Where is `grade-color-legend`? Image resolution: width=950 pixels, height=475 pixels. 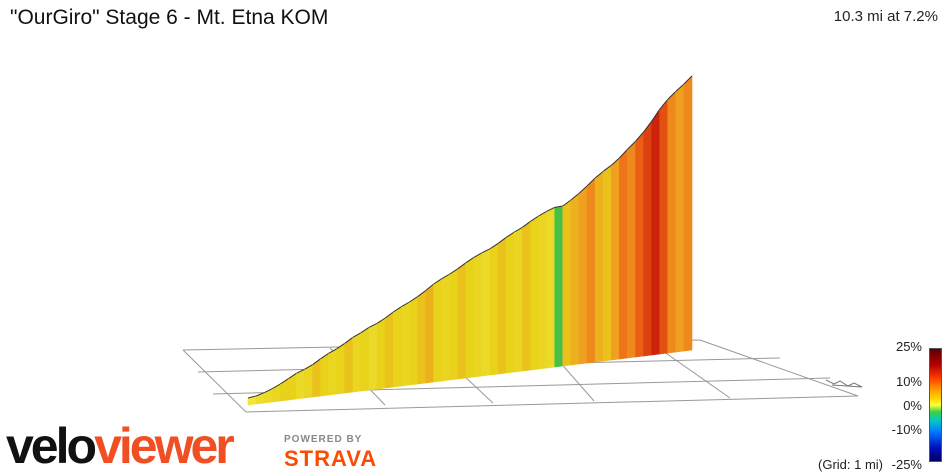
grade-color-legend is located at coordinates (935, 405).